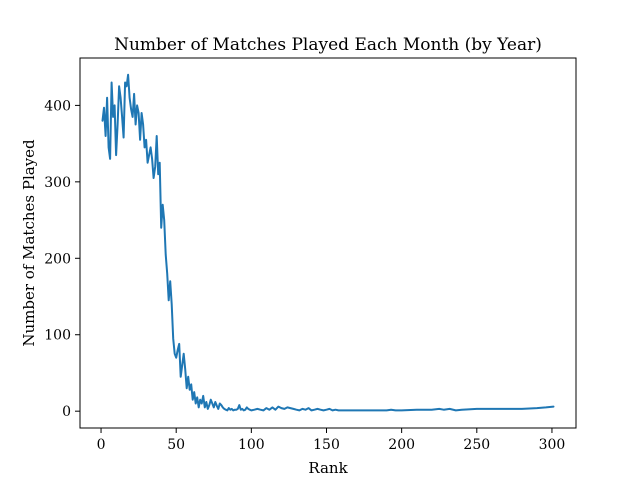  Describe the element at coordinates (552, 445) in the screenshot. I see `x-tick-label: 300` at that location.